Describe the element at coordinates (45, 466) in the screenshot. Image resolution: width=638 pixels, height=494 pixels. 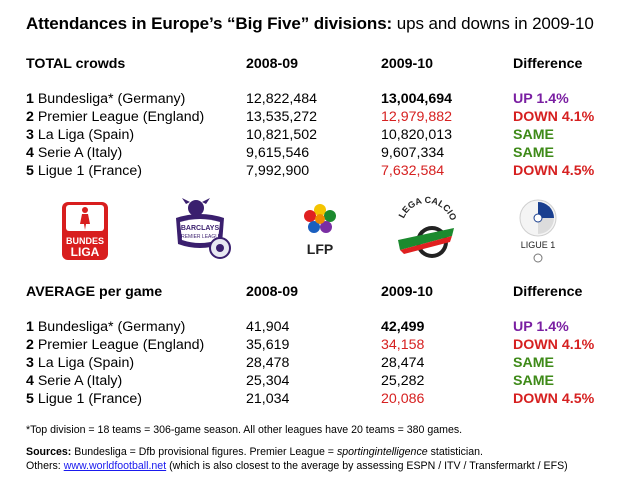
I see `others-label: Others:` at that location.